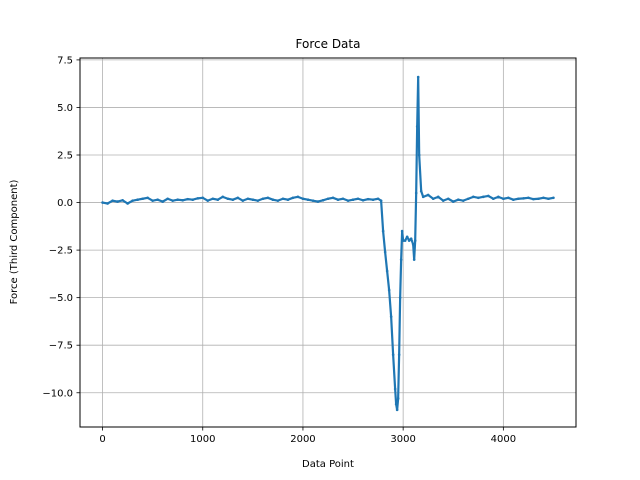 This screenshot has height=480, width=640. Describe the element at coordinates (61, 346) in the screenshot. I see `y-tick-label: −7.5` at that location.